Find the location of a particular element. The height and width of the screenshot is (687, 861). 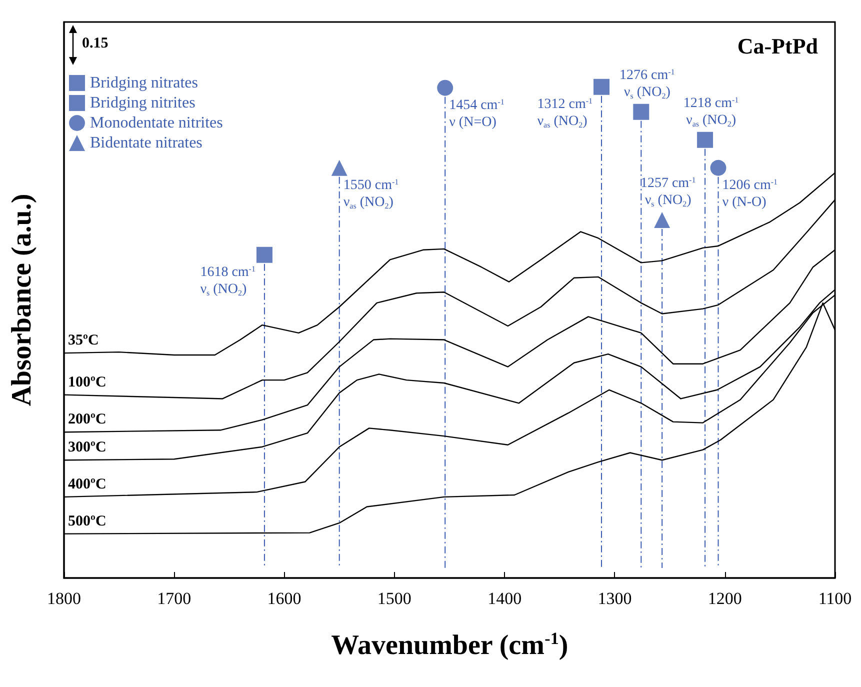

series-label: 200ºC is located at coordinates (87, 420).